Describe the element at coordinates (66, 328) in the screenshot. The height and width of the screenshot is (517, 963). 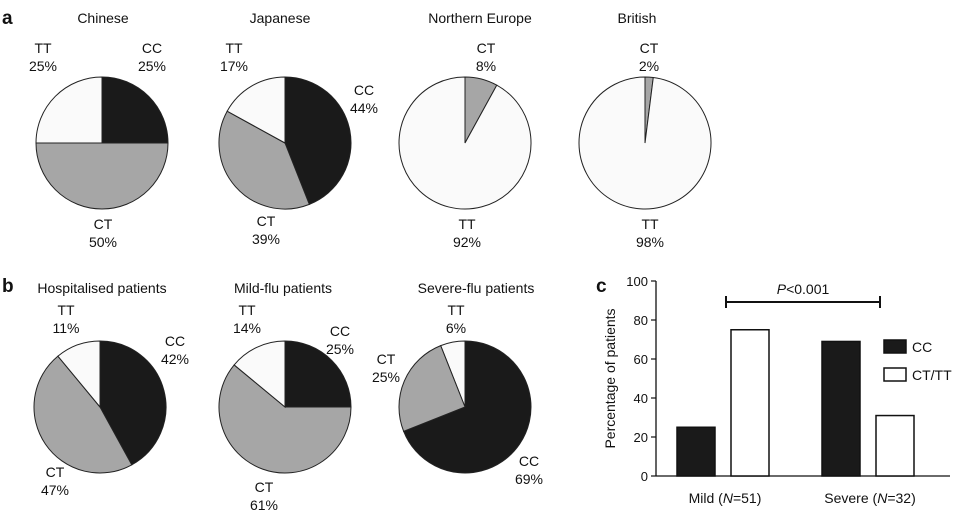
I see `slice-percent-tt: 11%` at that location.